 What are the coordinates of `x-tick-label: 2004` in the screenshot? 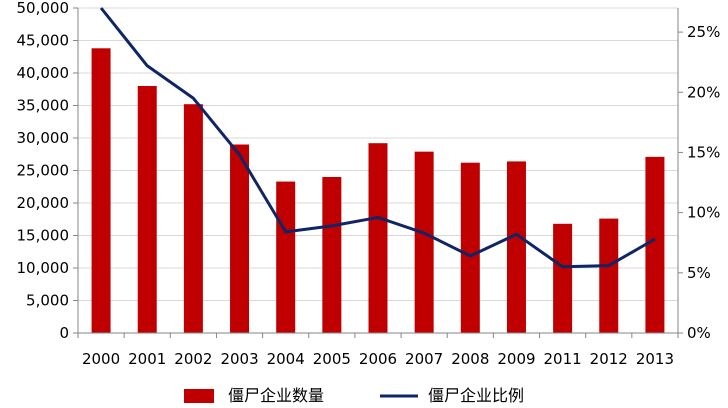 It's located at (286, 359).